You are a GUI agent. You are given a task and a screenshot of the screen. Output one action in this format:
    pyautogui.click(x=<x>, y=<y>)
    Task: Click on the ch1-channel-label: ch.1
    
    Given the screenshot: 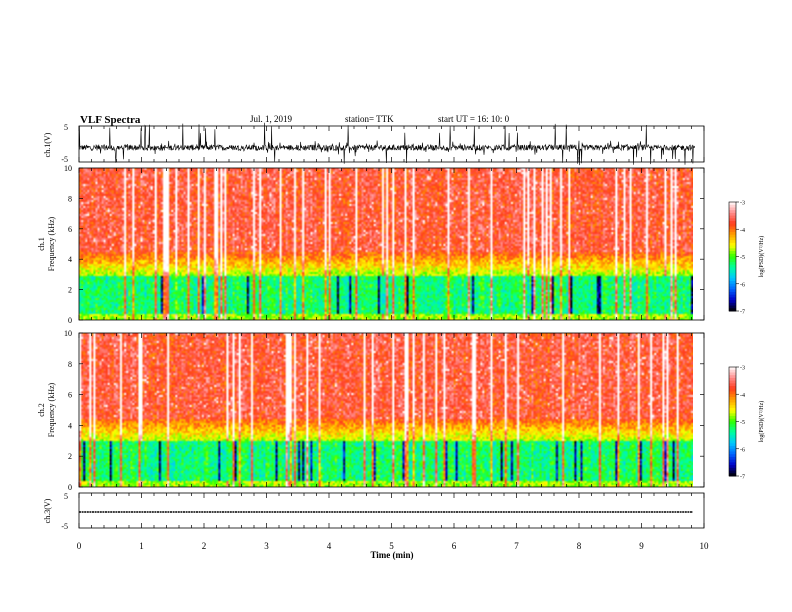 What is the action you would take?
    pyautogui.click(x=41, y=244)
    